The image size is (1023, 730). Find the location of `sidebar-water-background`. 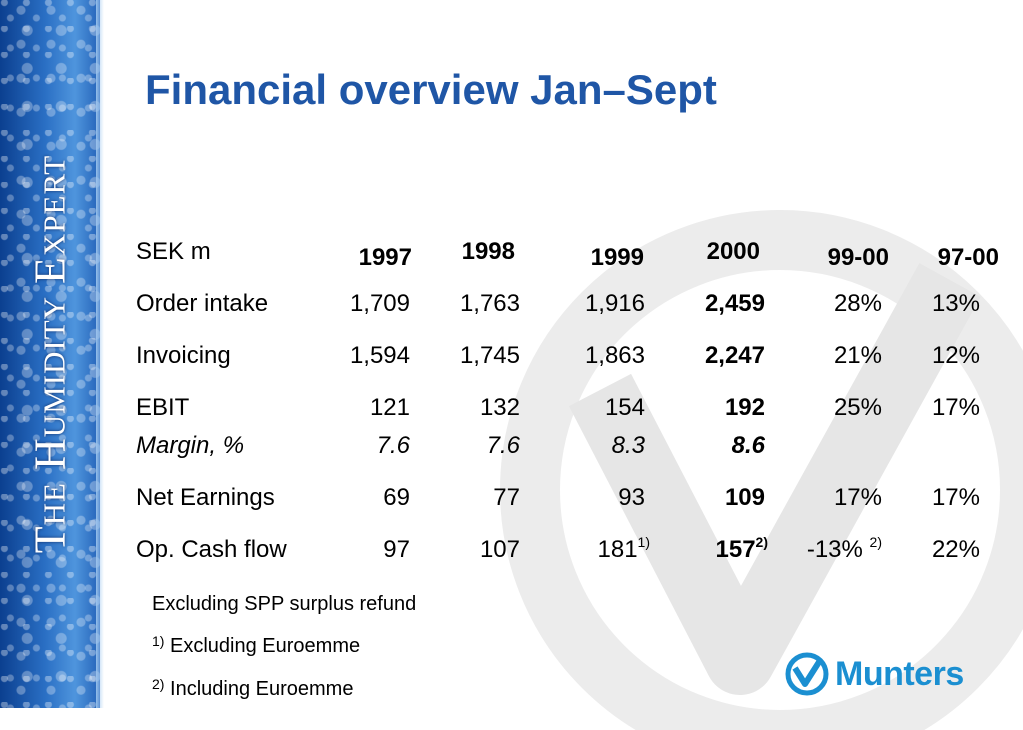

sidebar-water-background is located at coordinates (50, 354).